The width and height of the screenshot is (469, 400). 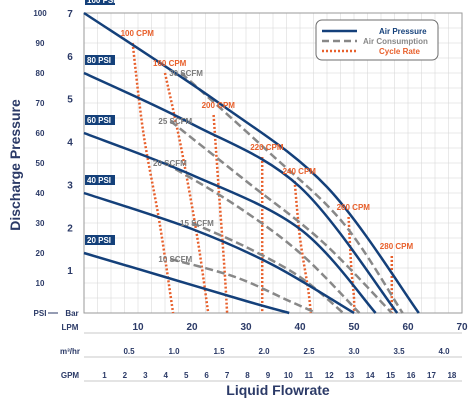 I want to click on gpm-tick-label: 7, so click(x=227, y=375).